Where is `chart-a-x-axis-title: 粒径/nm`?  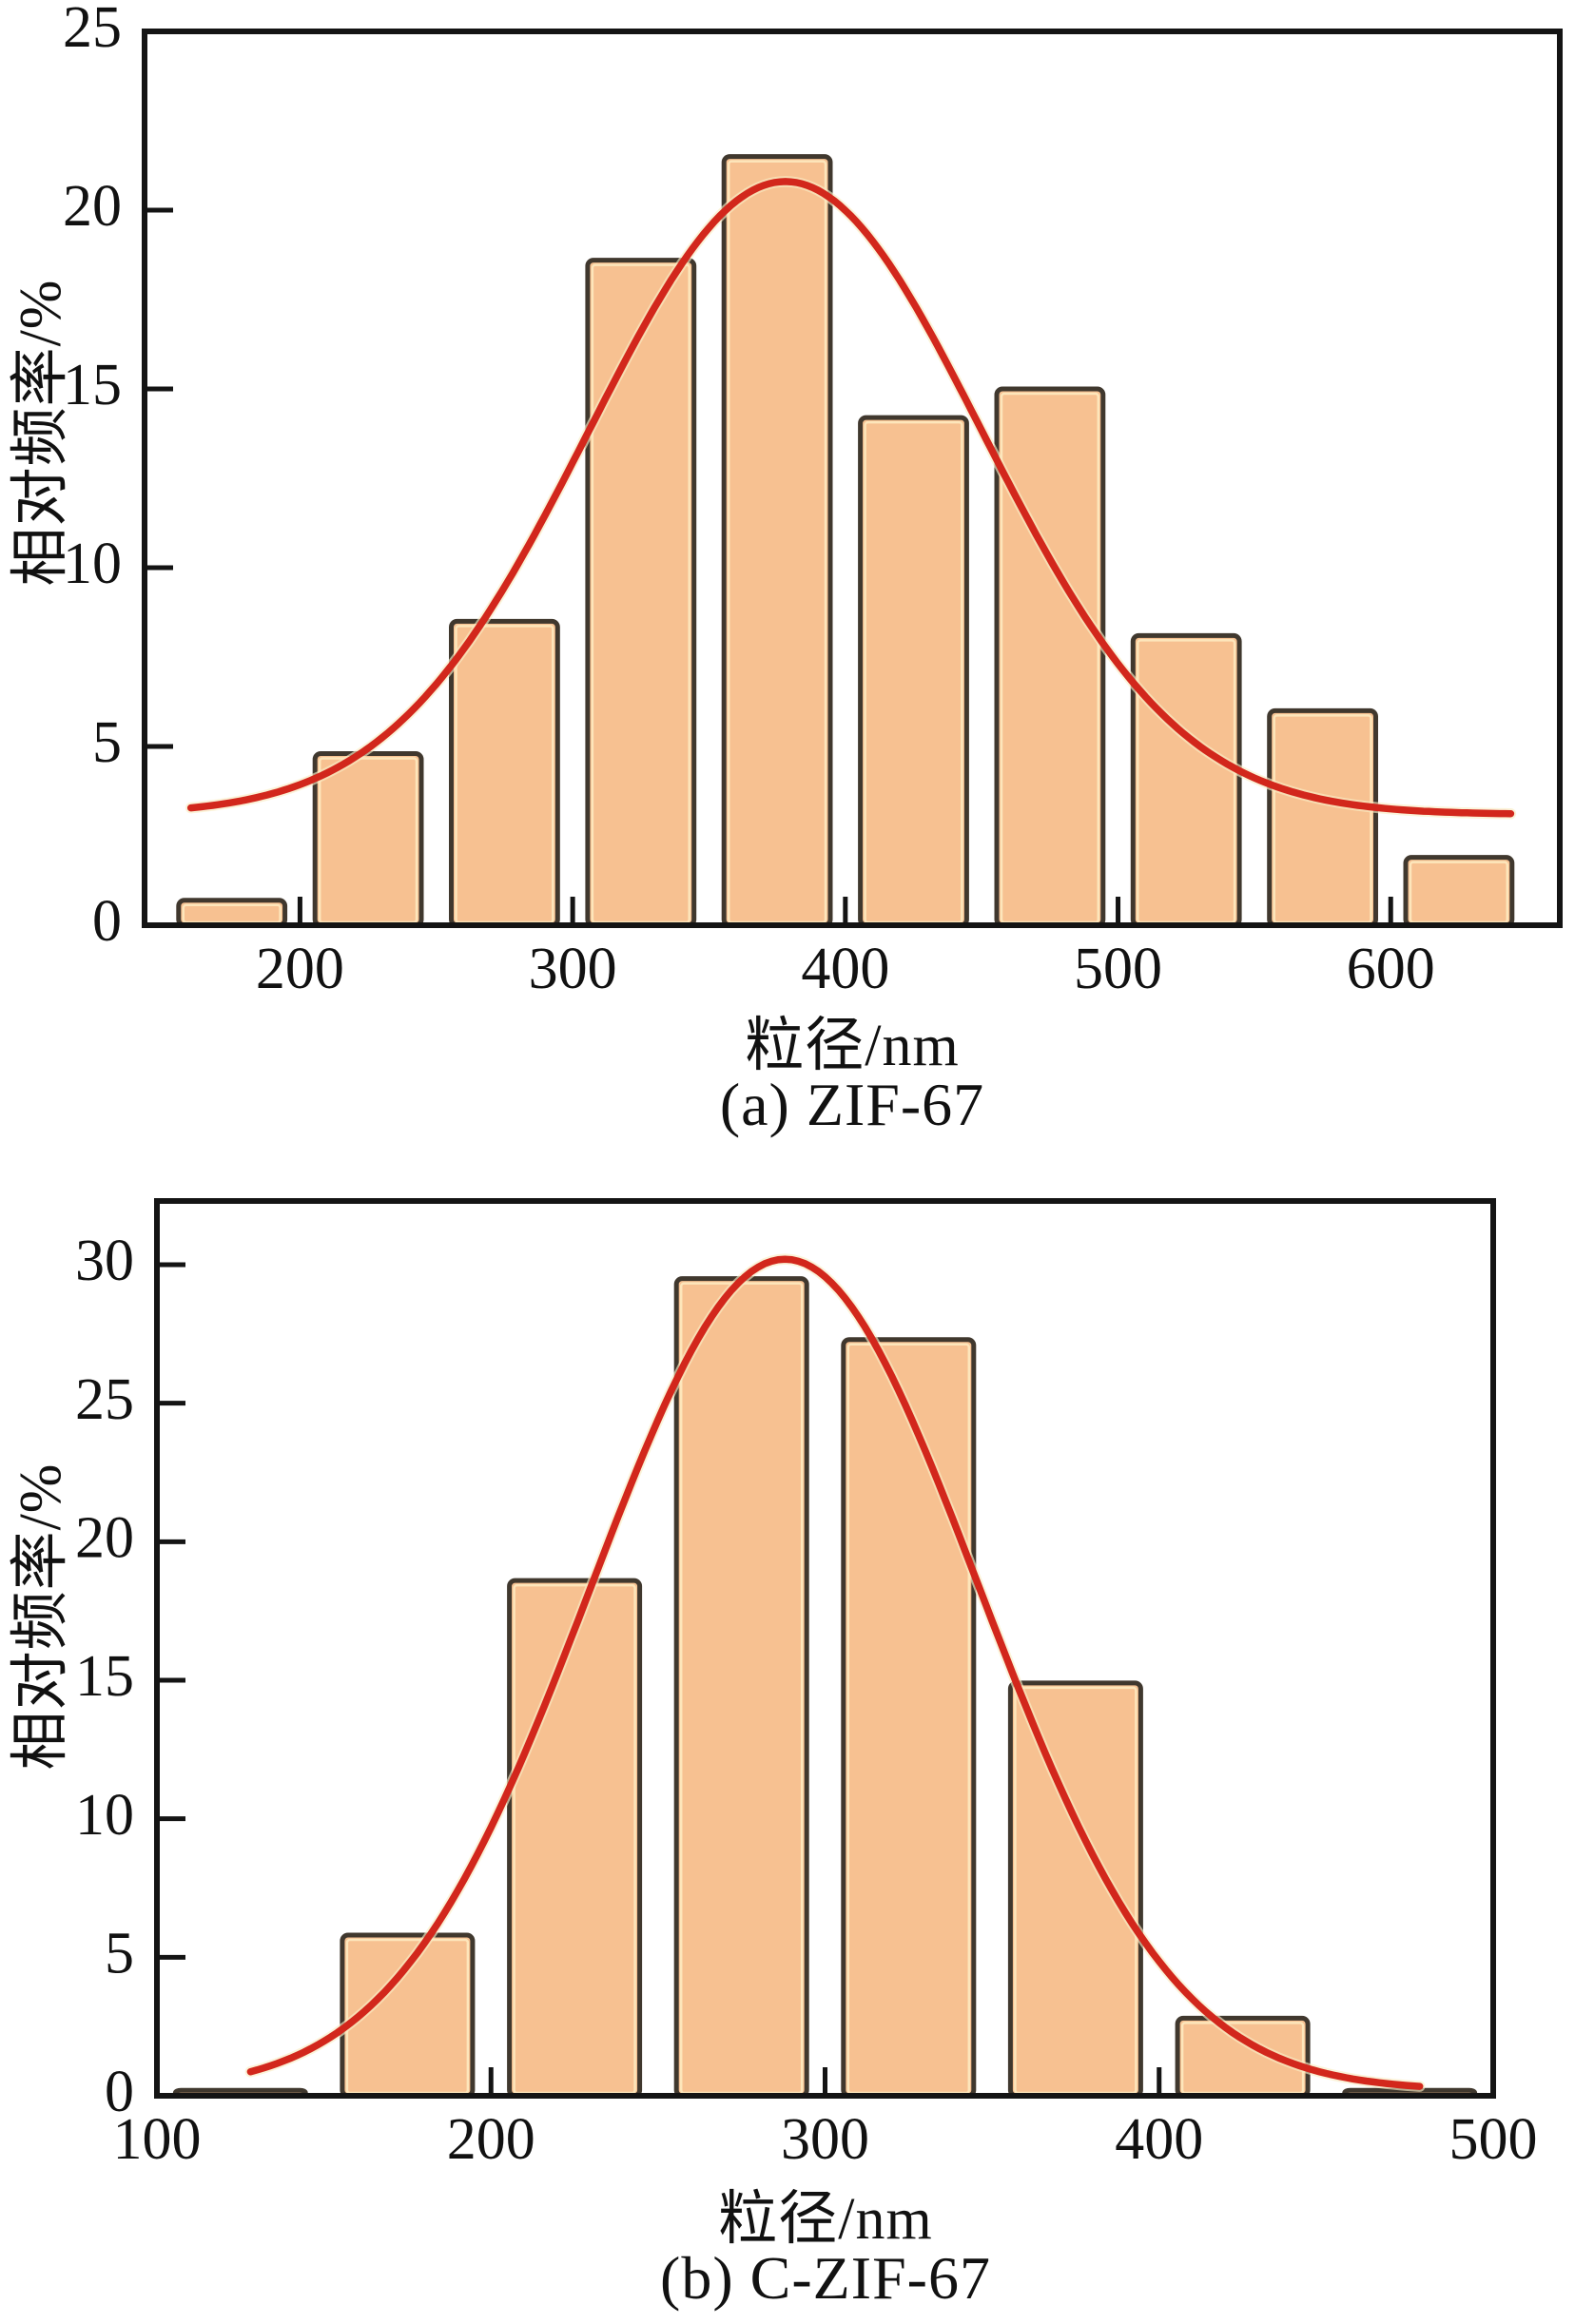 chart-a-x-axis-title: 粒径/nm is located at coordinates (852, 1046).